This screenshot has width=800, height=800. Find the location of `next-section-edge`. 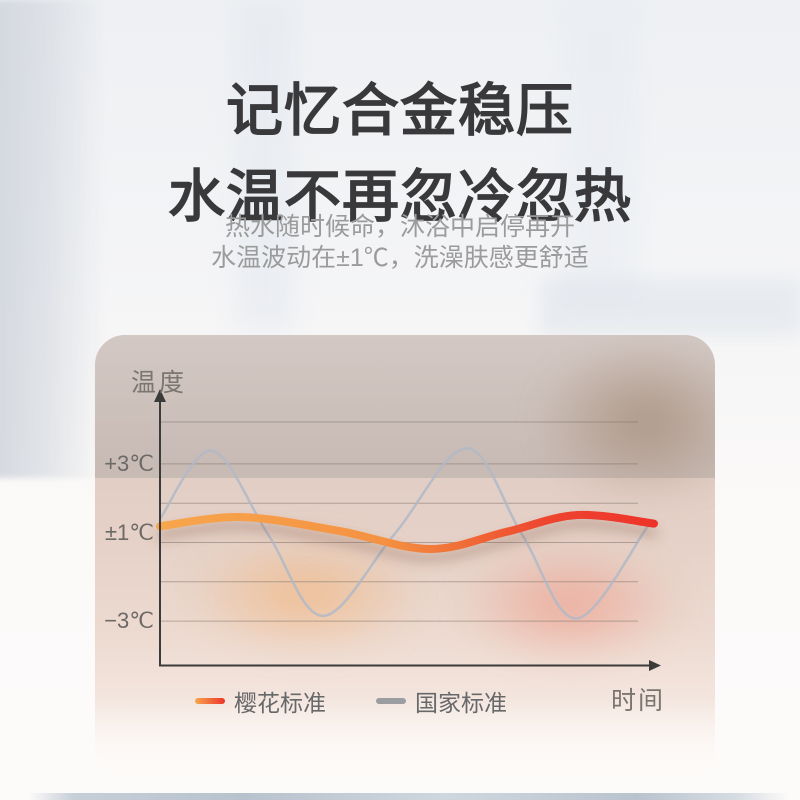

next-section-edge is located at coordinates (409, 796).